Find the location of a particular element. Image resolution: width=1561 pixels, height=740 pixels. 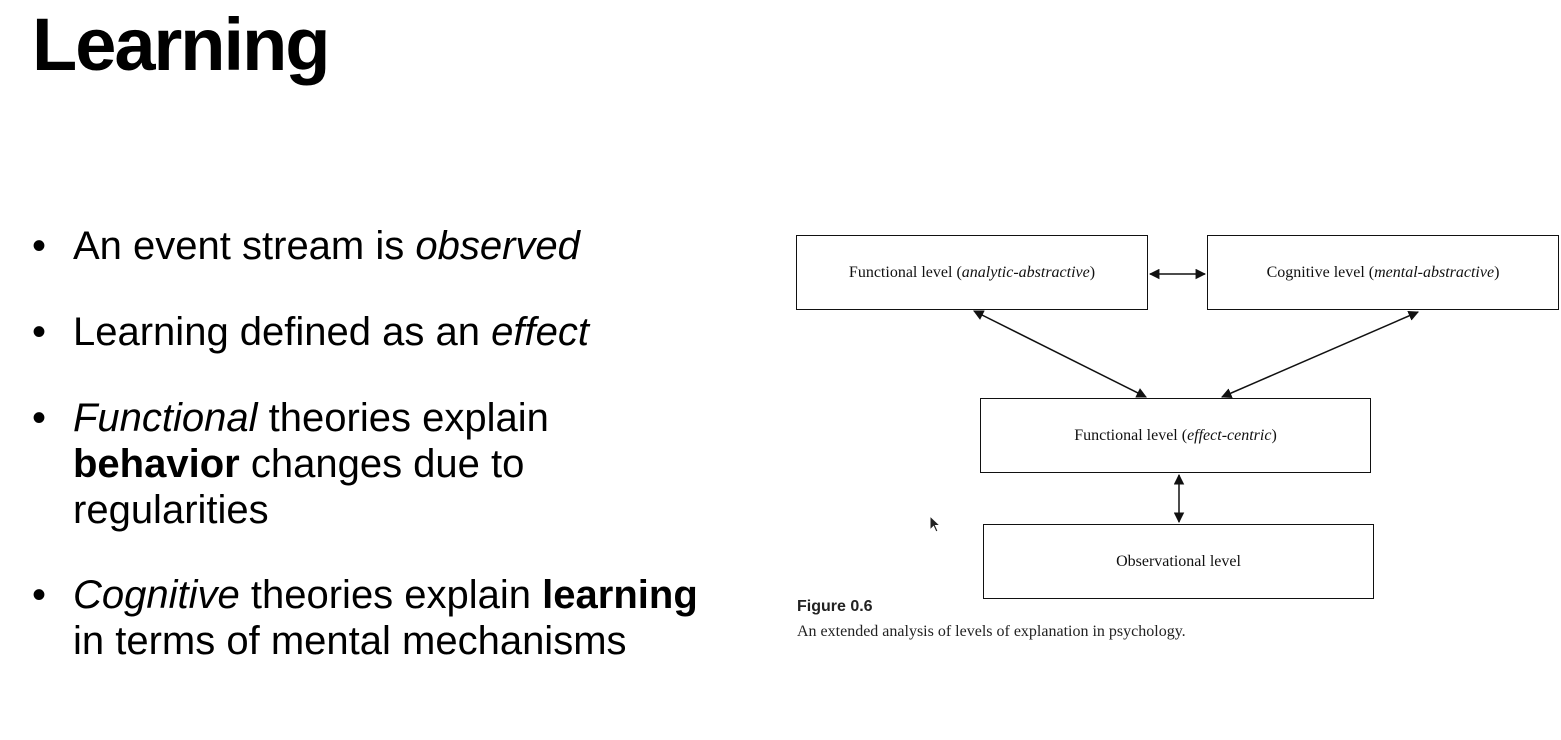

box-functional-effect: Functional level (effect-centric) is located at coordinates (1175, 435).